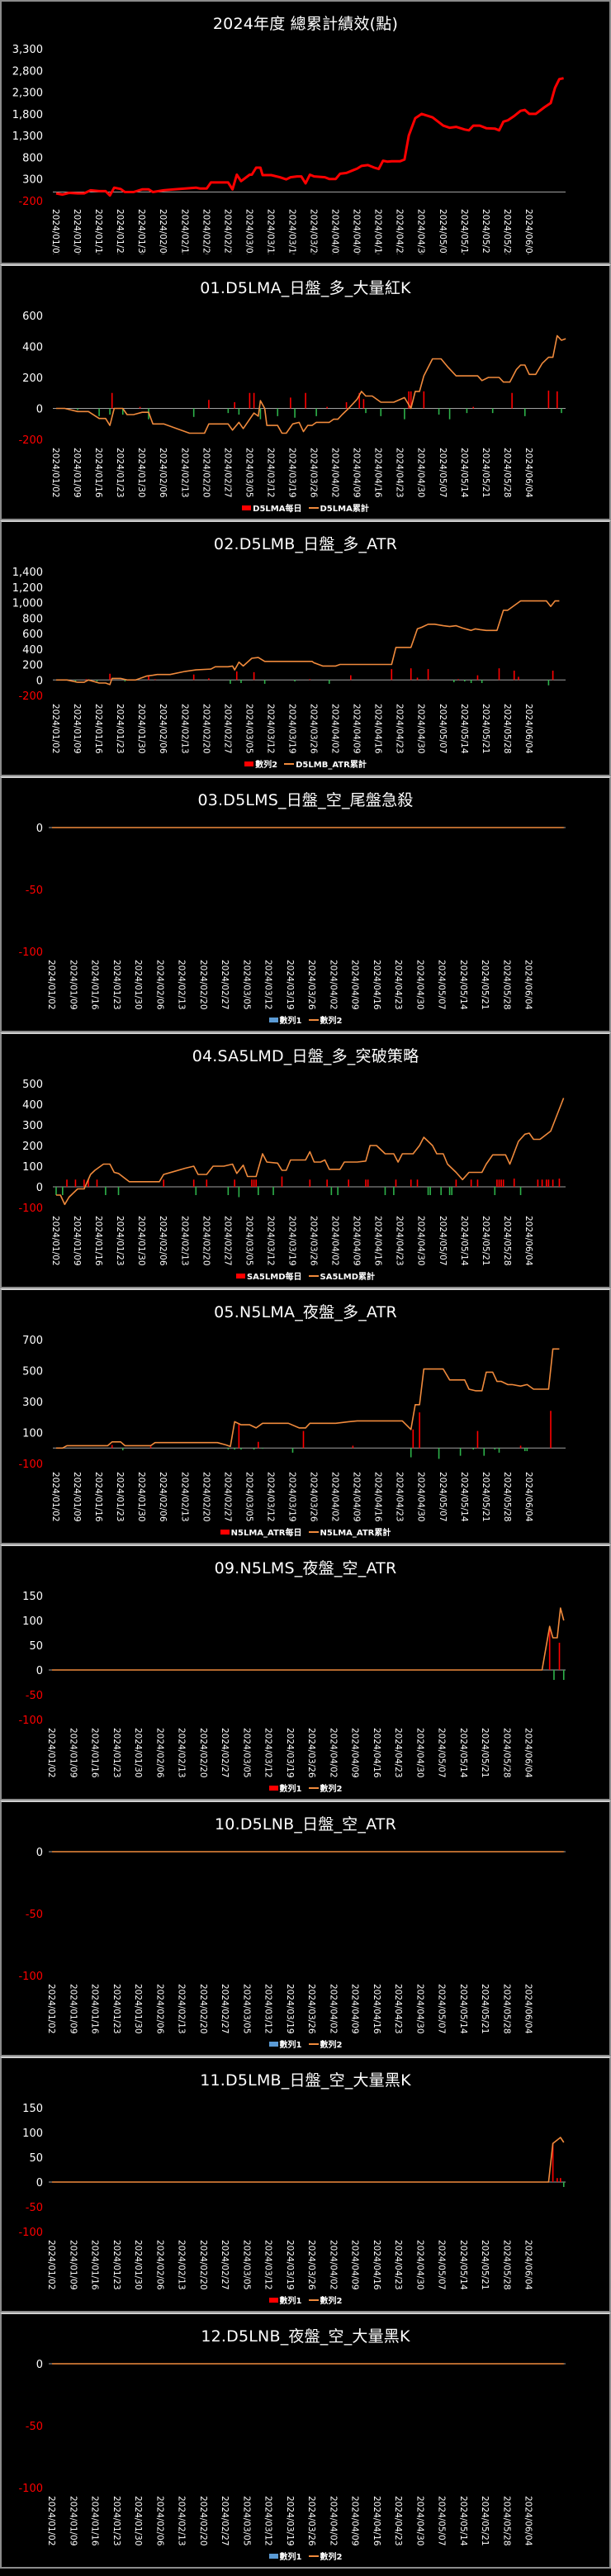 Image resolution: width=611 pixels, height=2576 pixels. What do you see at coordinates (331, 765) in the screenshot?
I see `legend-label: D5LMB_ATR累計` at bounding box center [331, 765].